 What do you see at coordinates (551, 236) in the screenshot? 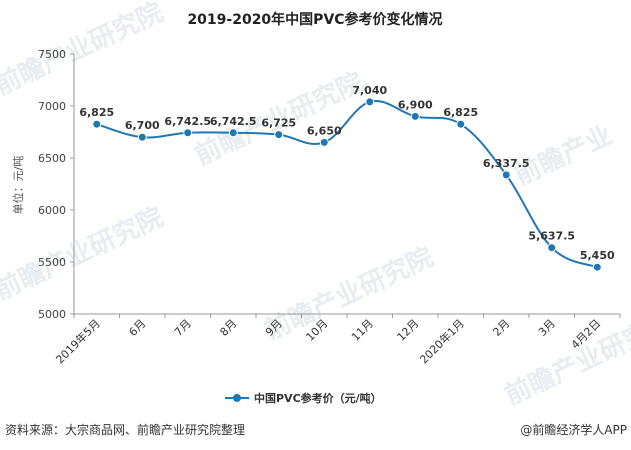
I see `data-label: 5,637.5` at bounding box center [551, 236].